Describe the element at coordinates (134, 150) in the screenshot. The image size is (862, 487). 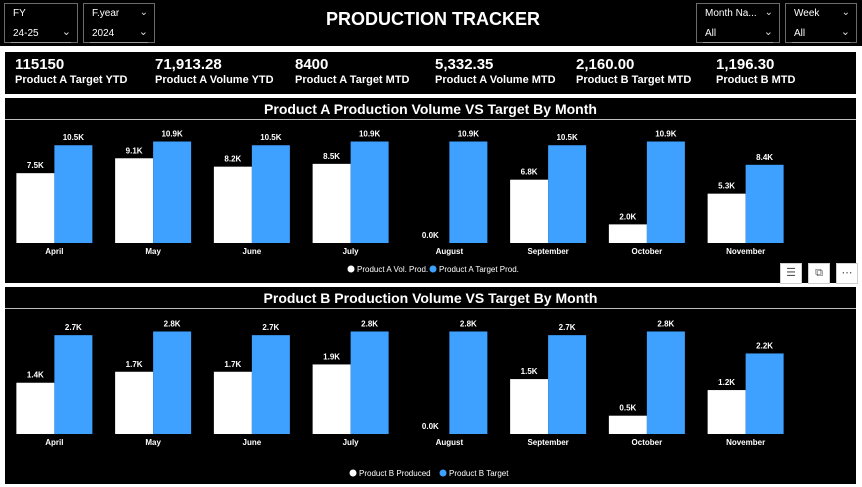
I see `data-label: 9.1K` at that location.